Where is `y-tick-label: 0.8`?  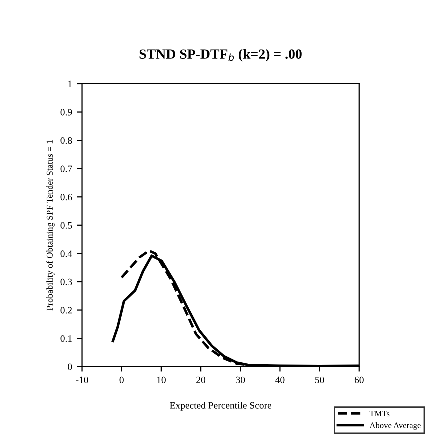 y-tick-label: 0.8 is located at coordinates (66, 140).